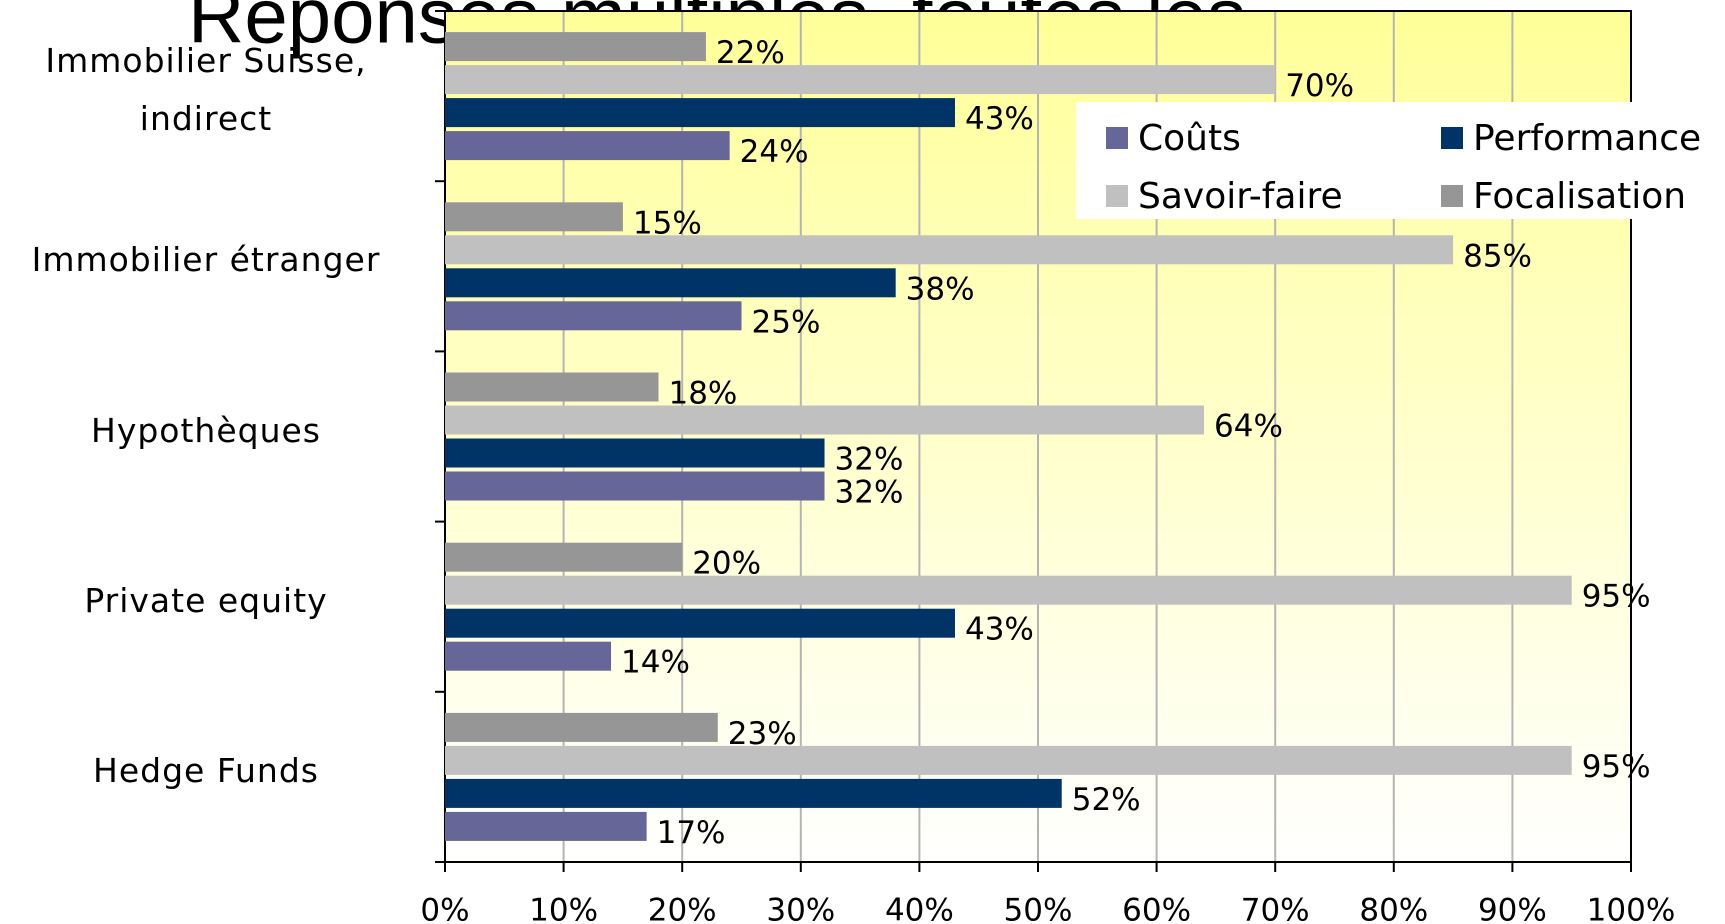 The height and width of the screenshot is (924, 1725). What do you see at coordinates (1587, 138) in the screenshot?
I see `legend-label: Performance` at bounding box center [1587, 138].